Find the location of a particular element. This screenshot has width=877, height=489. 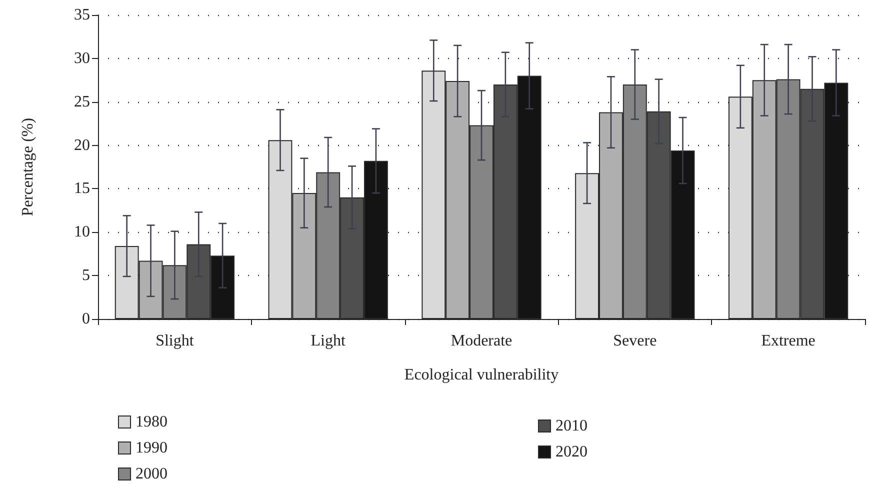

x-tick-label: Severe is located at coordinates (635, 341).